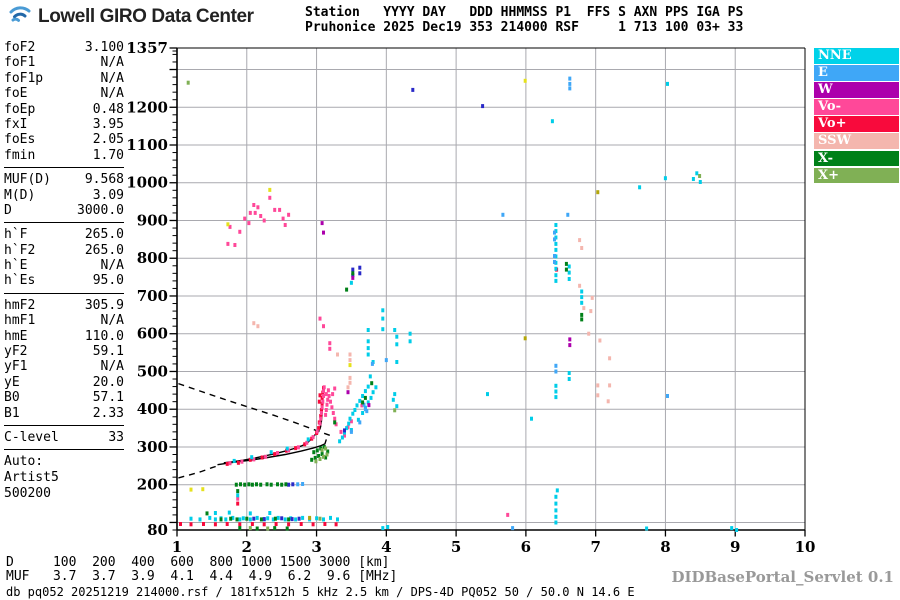 The width and height of the screenshot is (900, 600). I want to click on f-layer-trace-curve, so click(274, 424).